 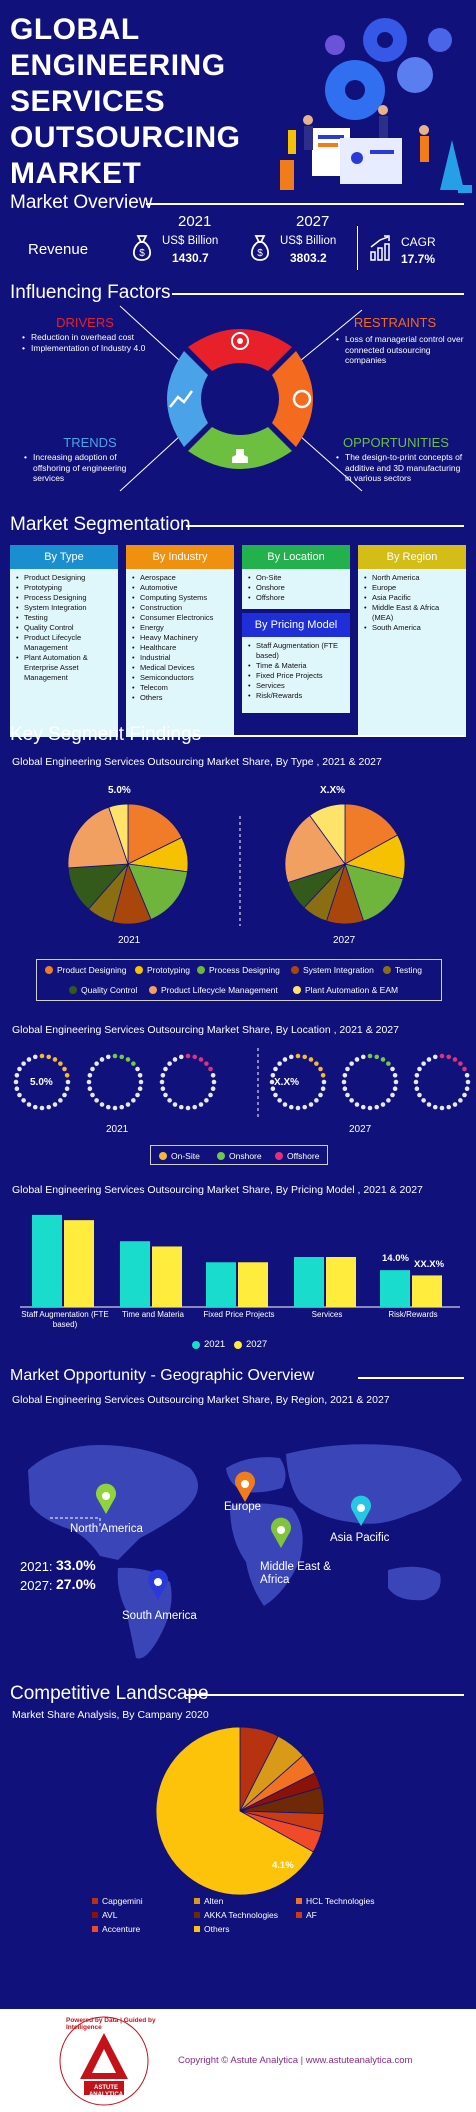 What do you see at coordinates (65, 1319) in the screenshot?
I see `x-tick-label: Staff Augmentation (FTE based)` at bounding box center [65, 1319].